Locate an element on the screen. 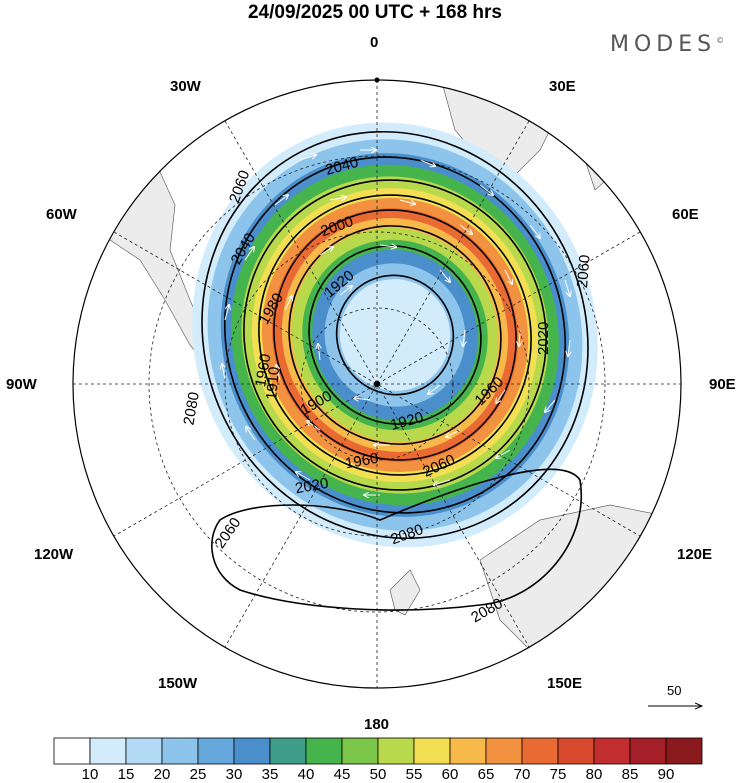  pole-marker is located at coordinates (377, 384).